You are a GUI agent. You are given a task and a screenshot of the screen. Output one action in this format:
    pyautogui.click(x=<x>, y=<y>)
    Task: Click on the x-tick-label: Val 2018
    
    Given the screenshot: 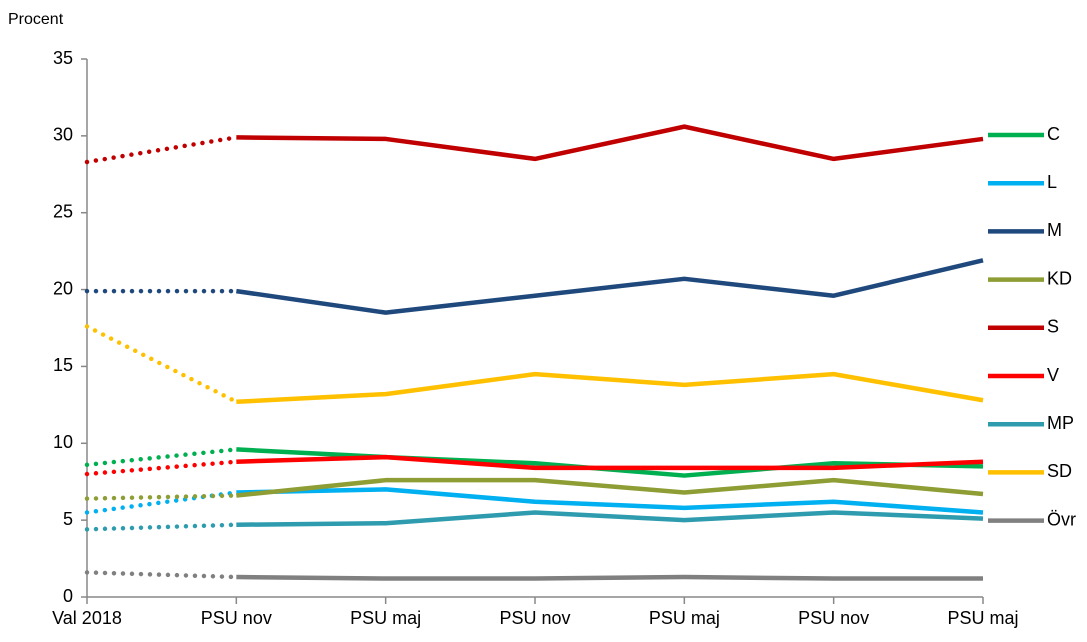 What is the action you would take?
    pyautogui.click(x=87, y=618)
    